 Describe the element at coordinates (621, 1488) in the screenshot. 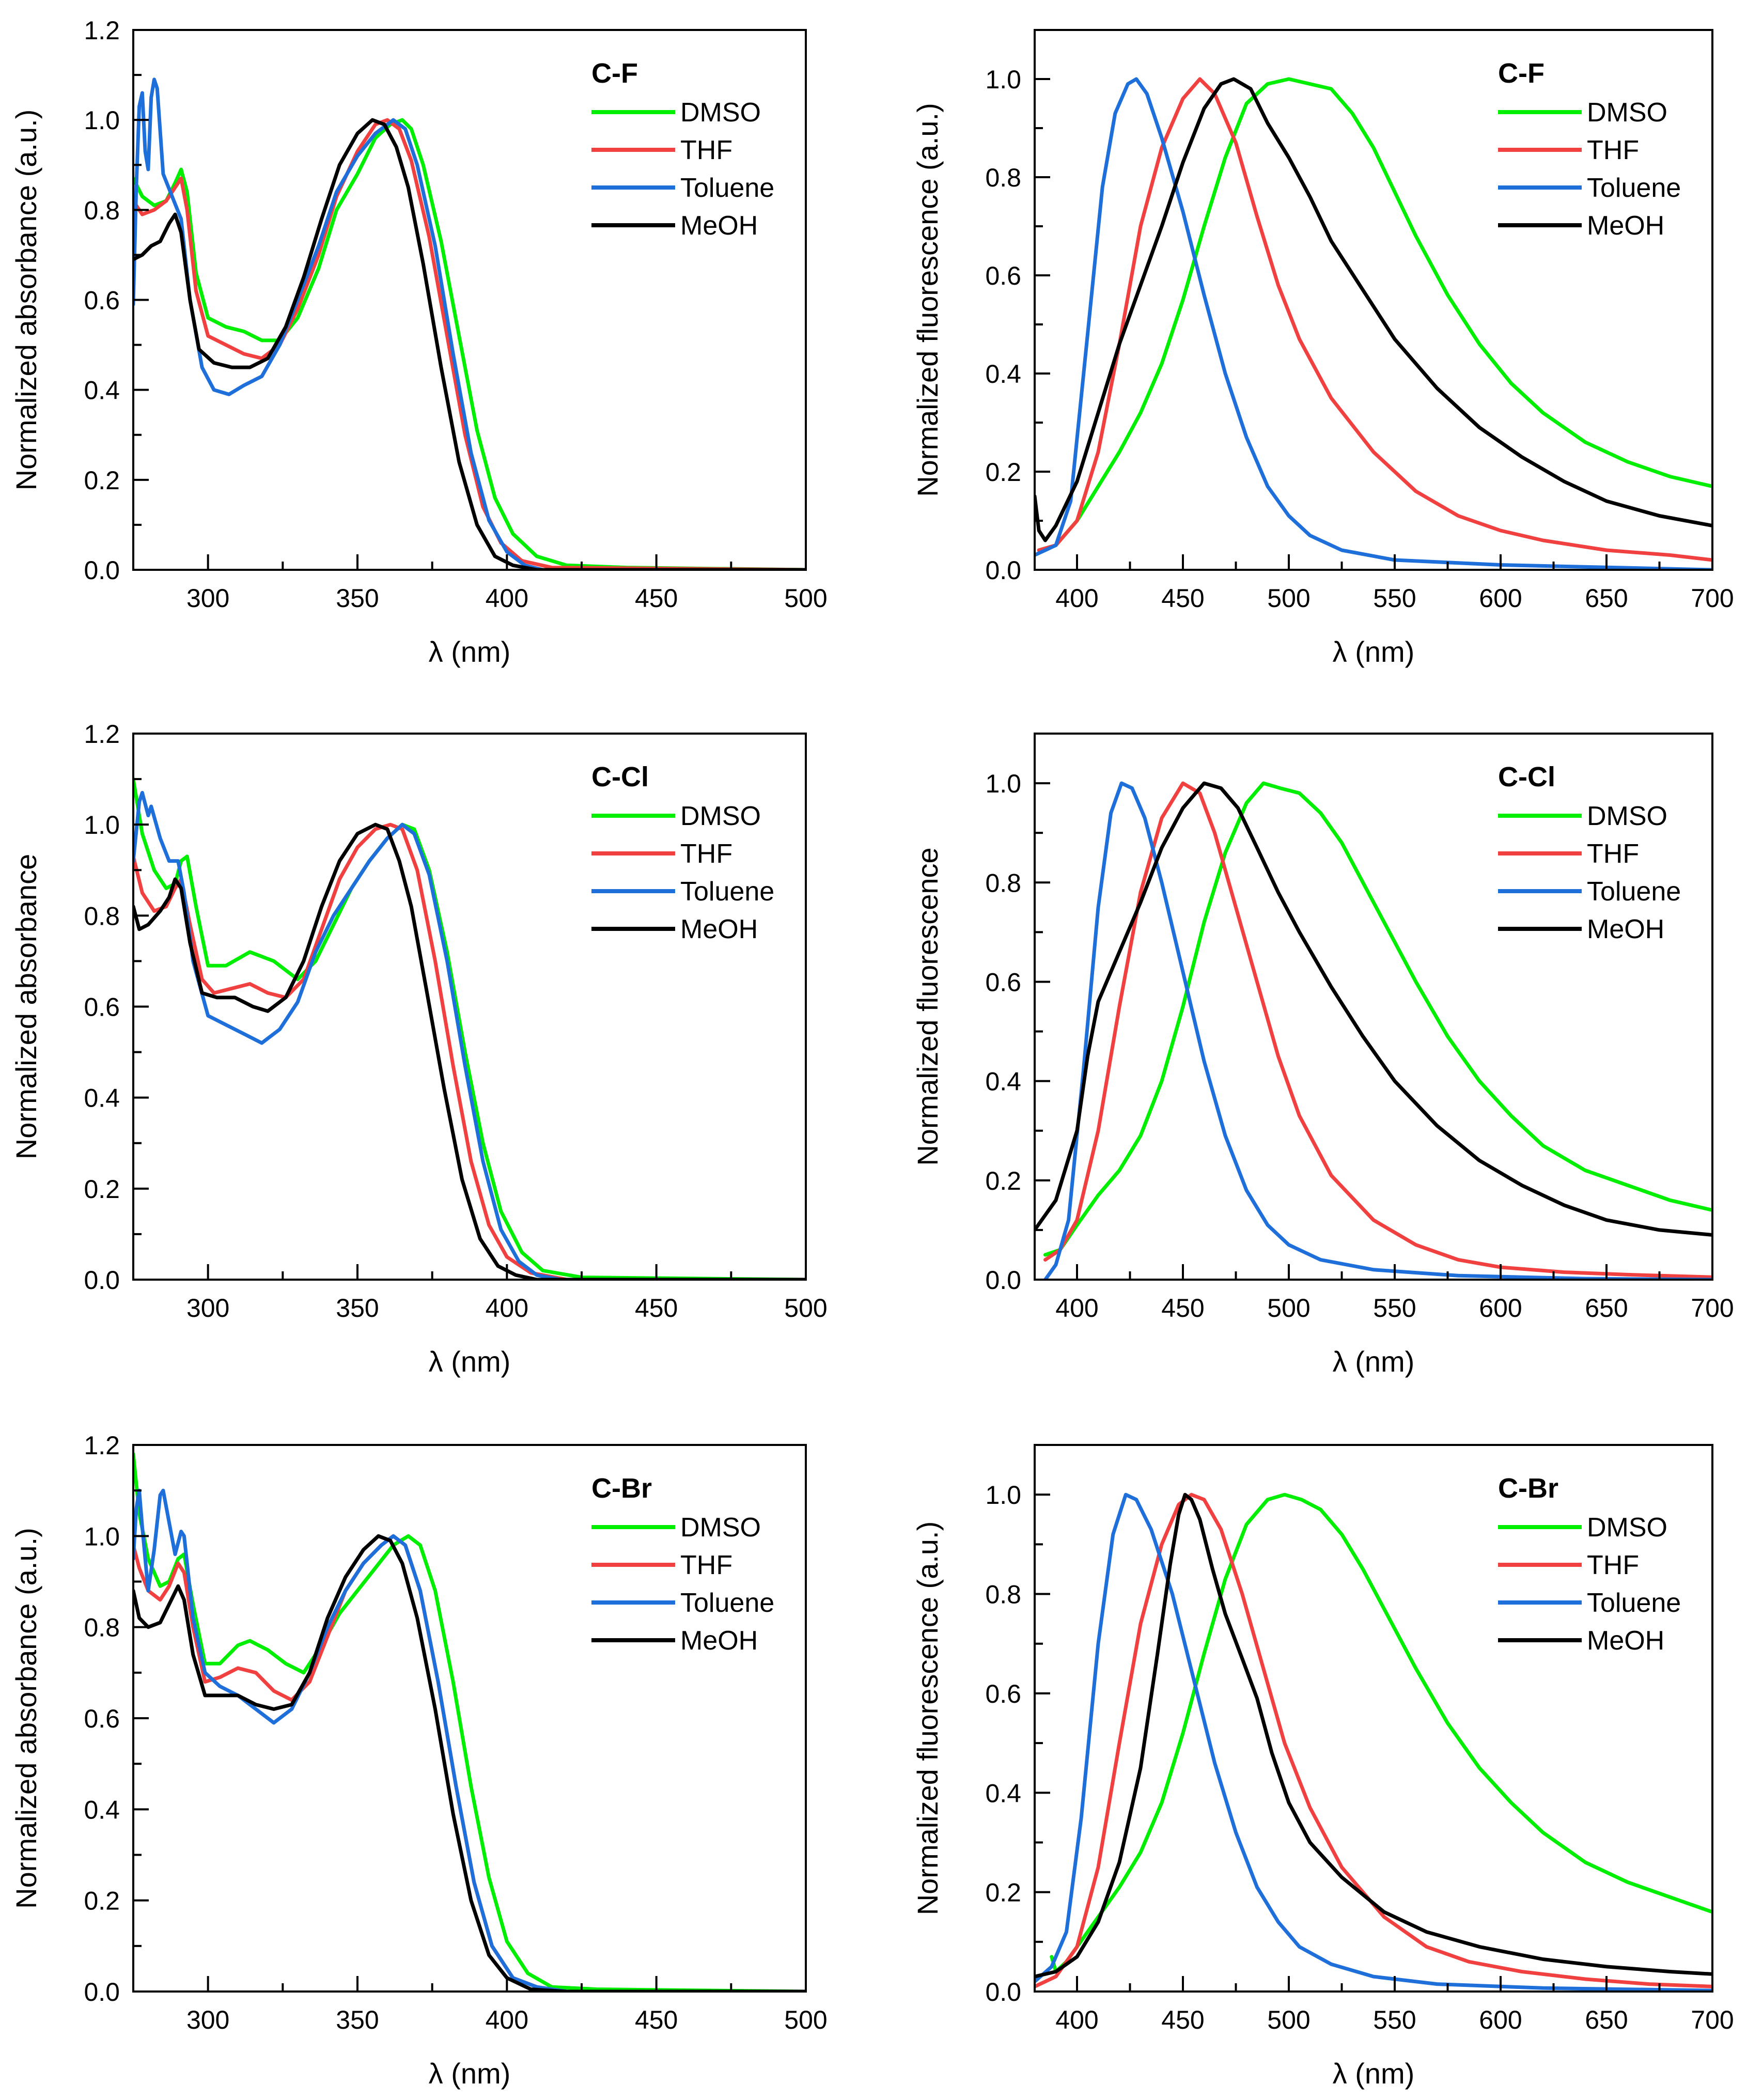

I see `chart-title: C-Br` at that location.